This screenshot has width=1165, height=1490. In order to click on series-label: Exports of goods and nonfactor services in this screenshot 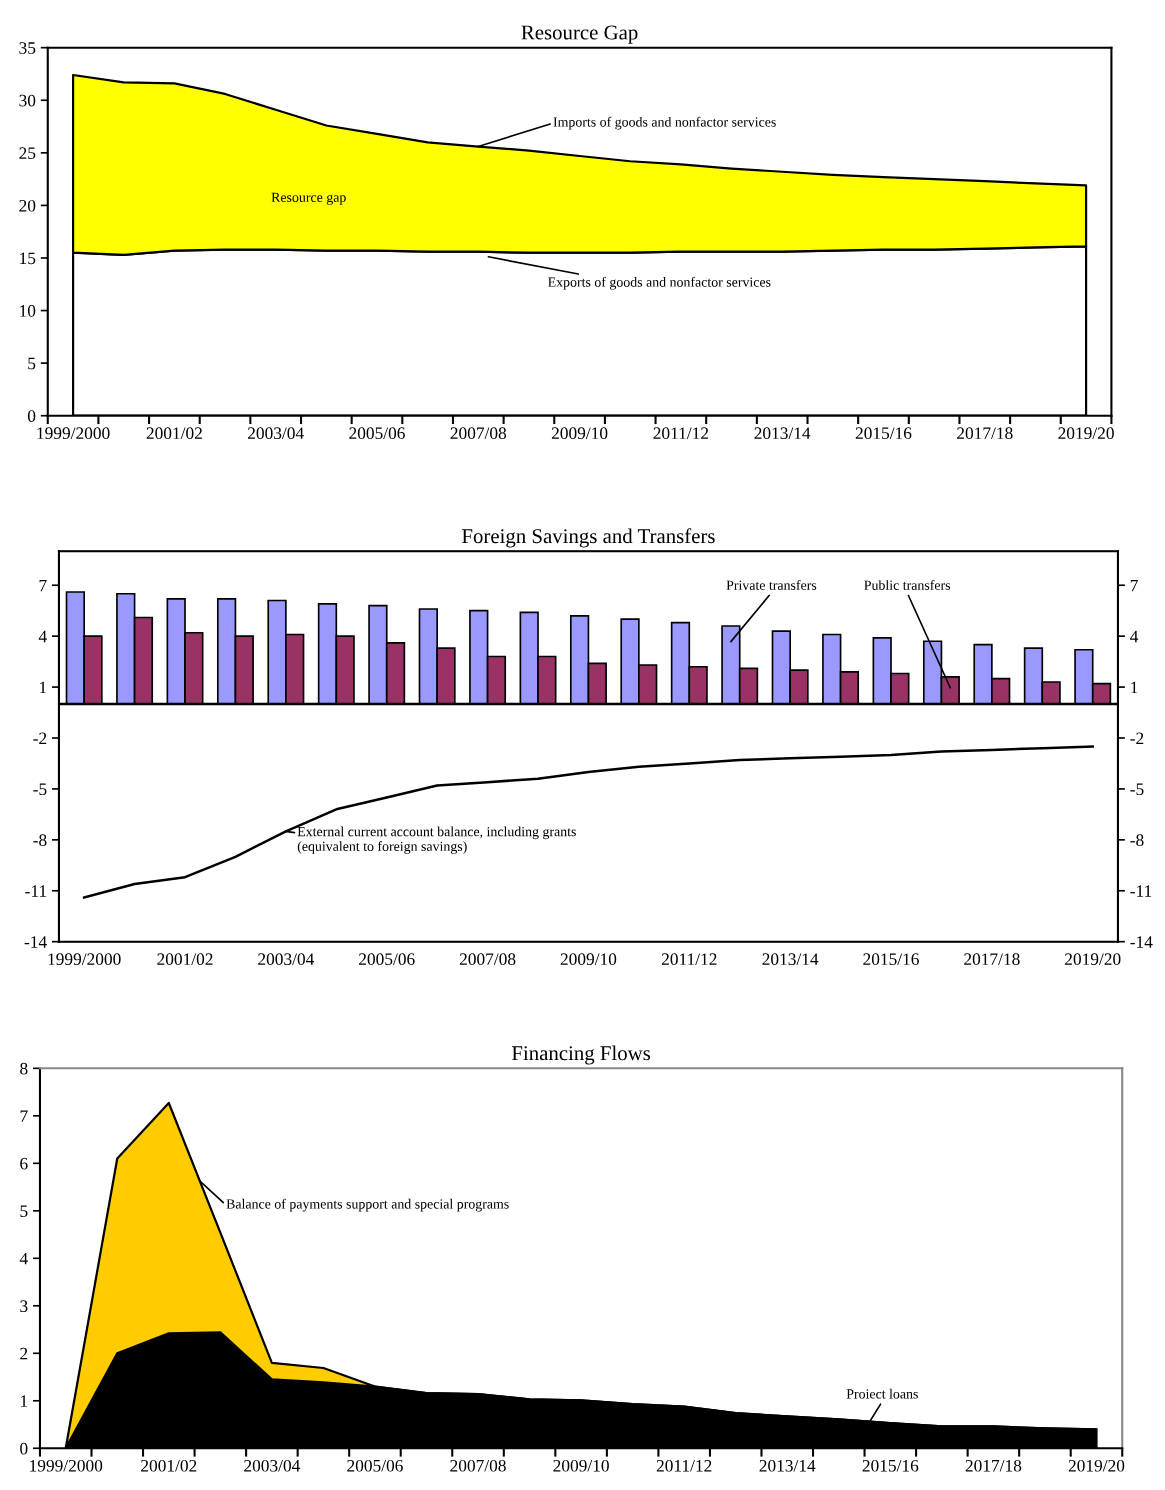, I will do `click(659, 283)`.